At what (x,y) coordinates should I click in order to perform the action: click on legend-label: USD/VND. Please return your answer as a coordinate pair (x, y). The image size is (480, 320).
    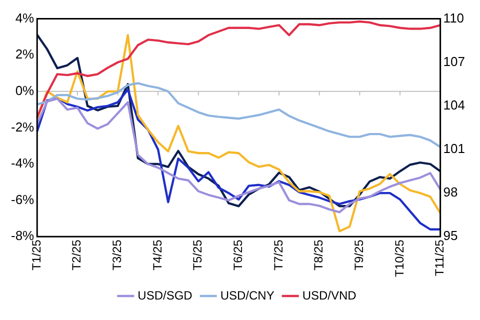
    Looking at the image, I should click on (329, 295).